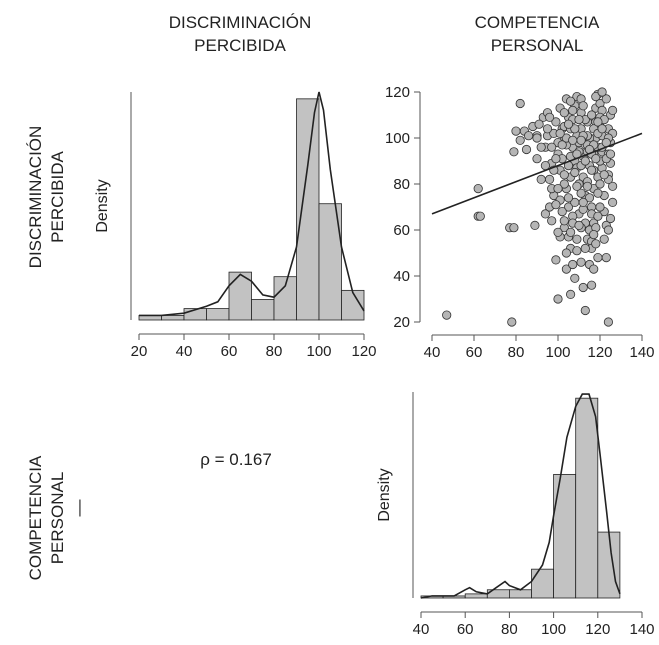 The width and height of the screenshot is (659, 645). I want to click on hist_discriminacion-density-curve, so click(252, 204).